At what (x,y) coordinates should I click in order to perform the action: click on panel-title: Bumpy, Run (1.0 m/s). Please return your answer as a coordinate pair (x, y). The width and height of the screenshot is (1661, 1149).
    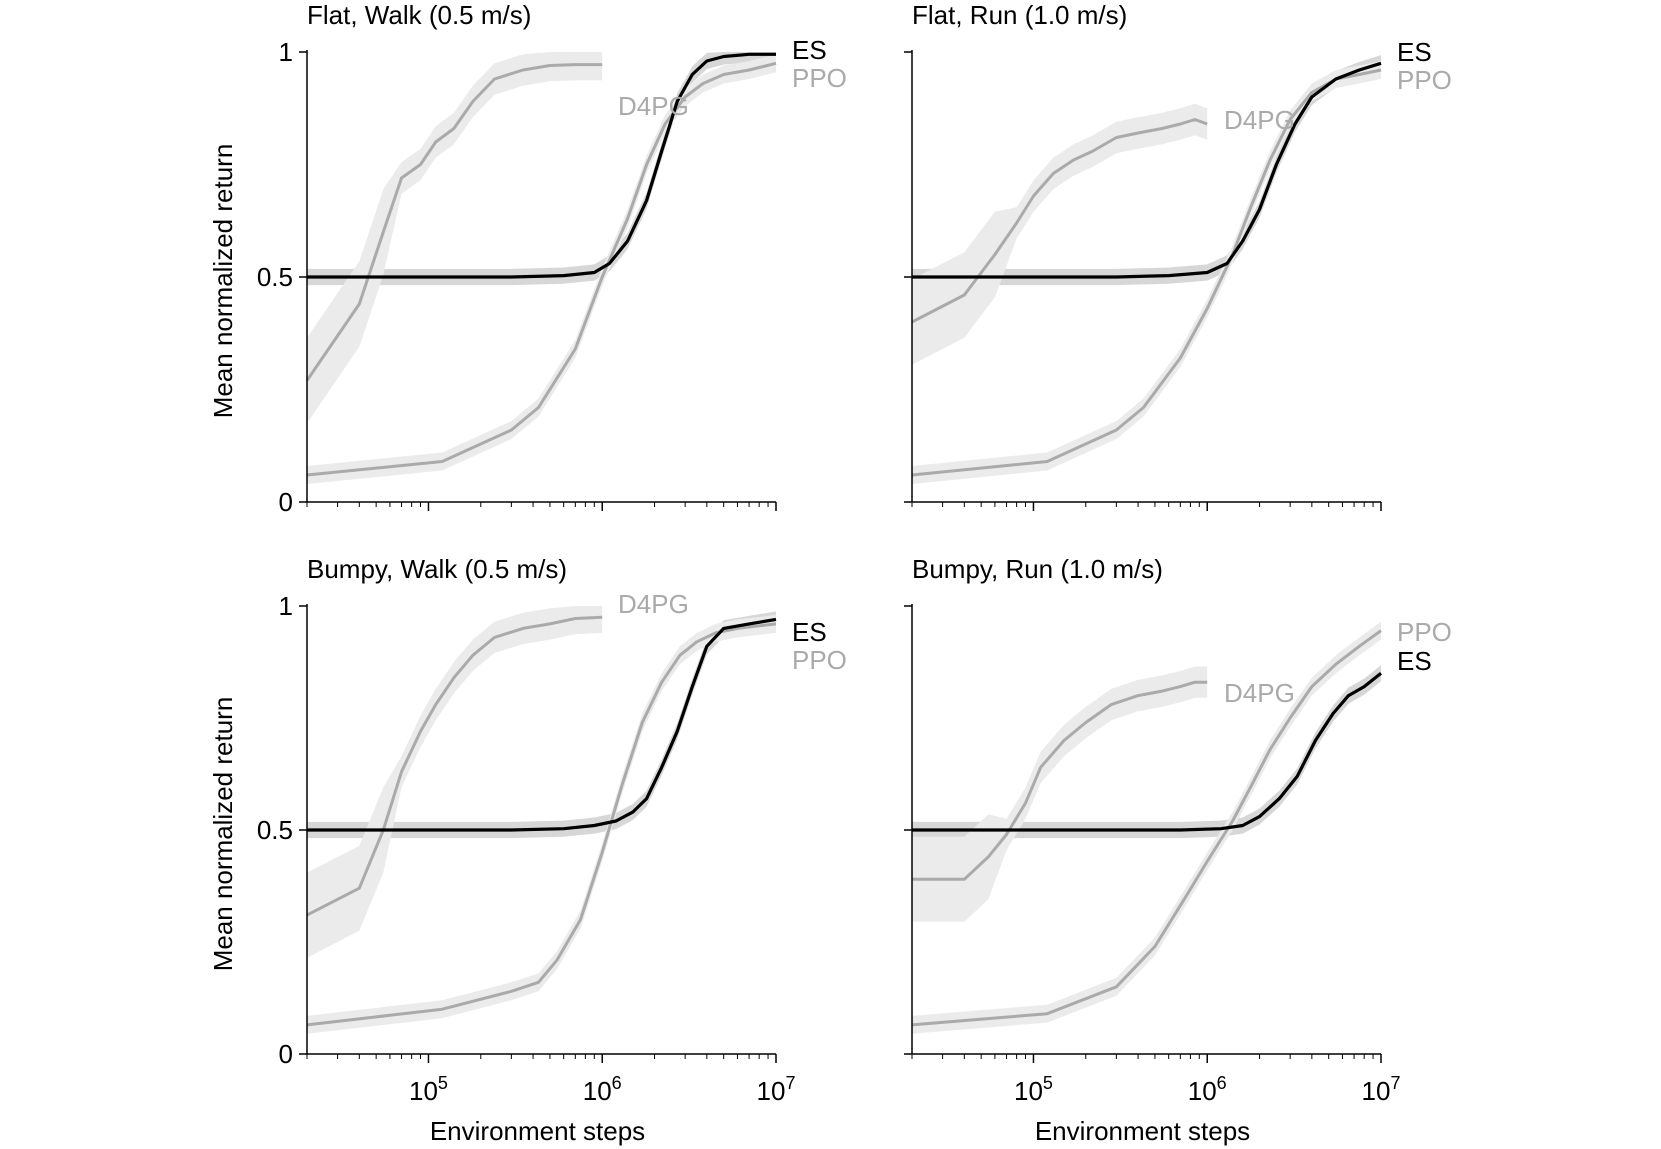
    Looking at the image, I should click on (1037, 569).